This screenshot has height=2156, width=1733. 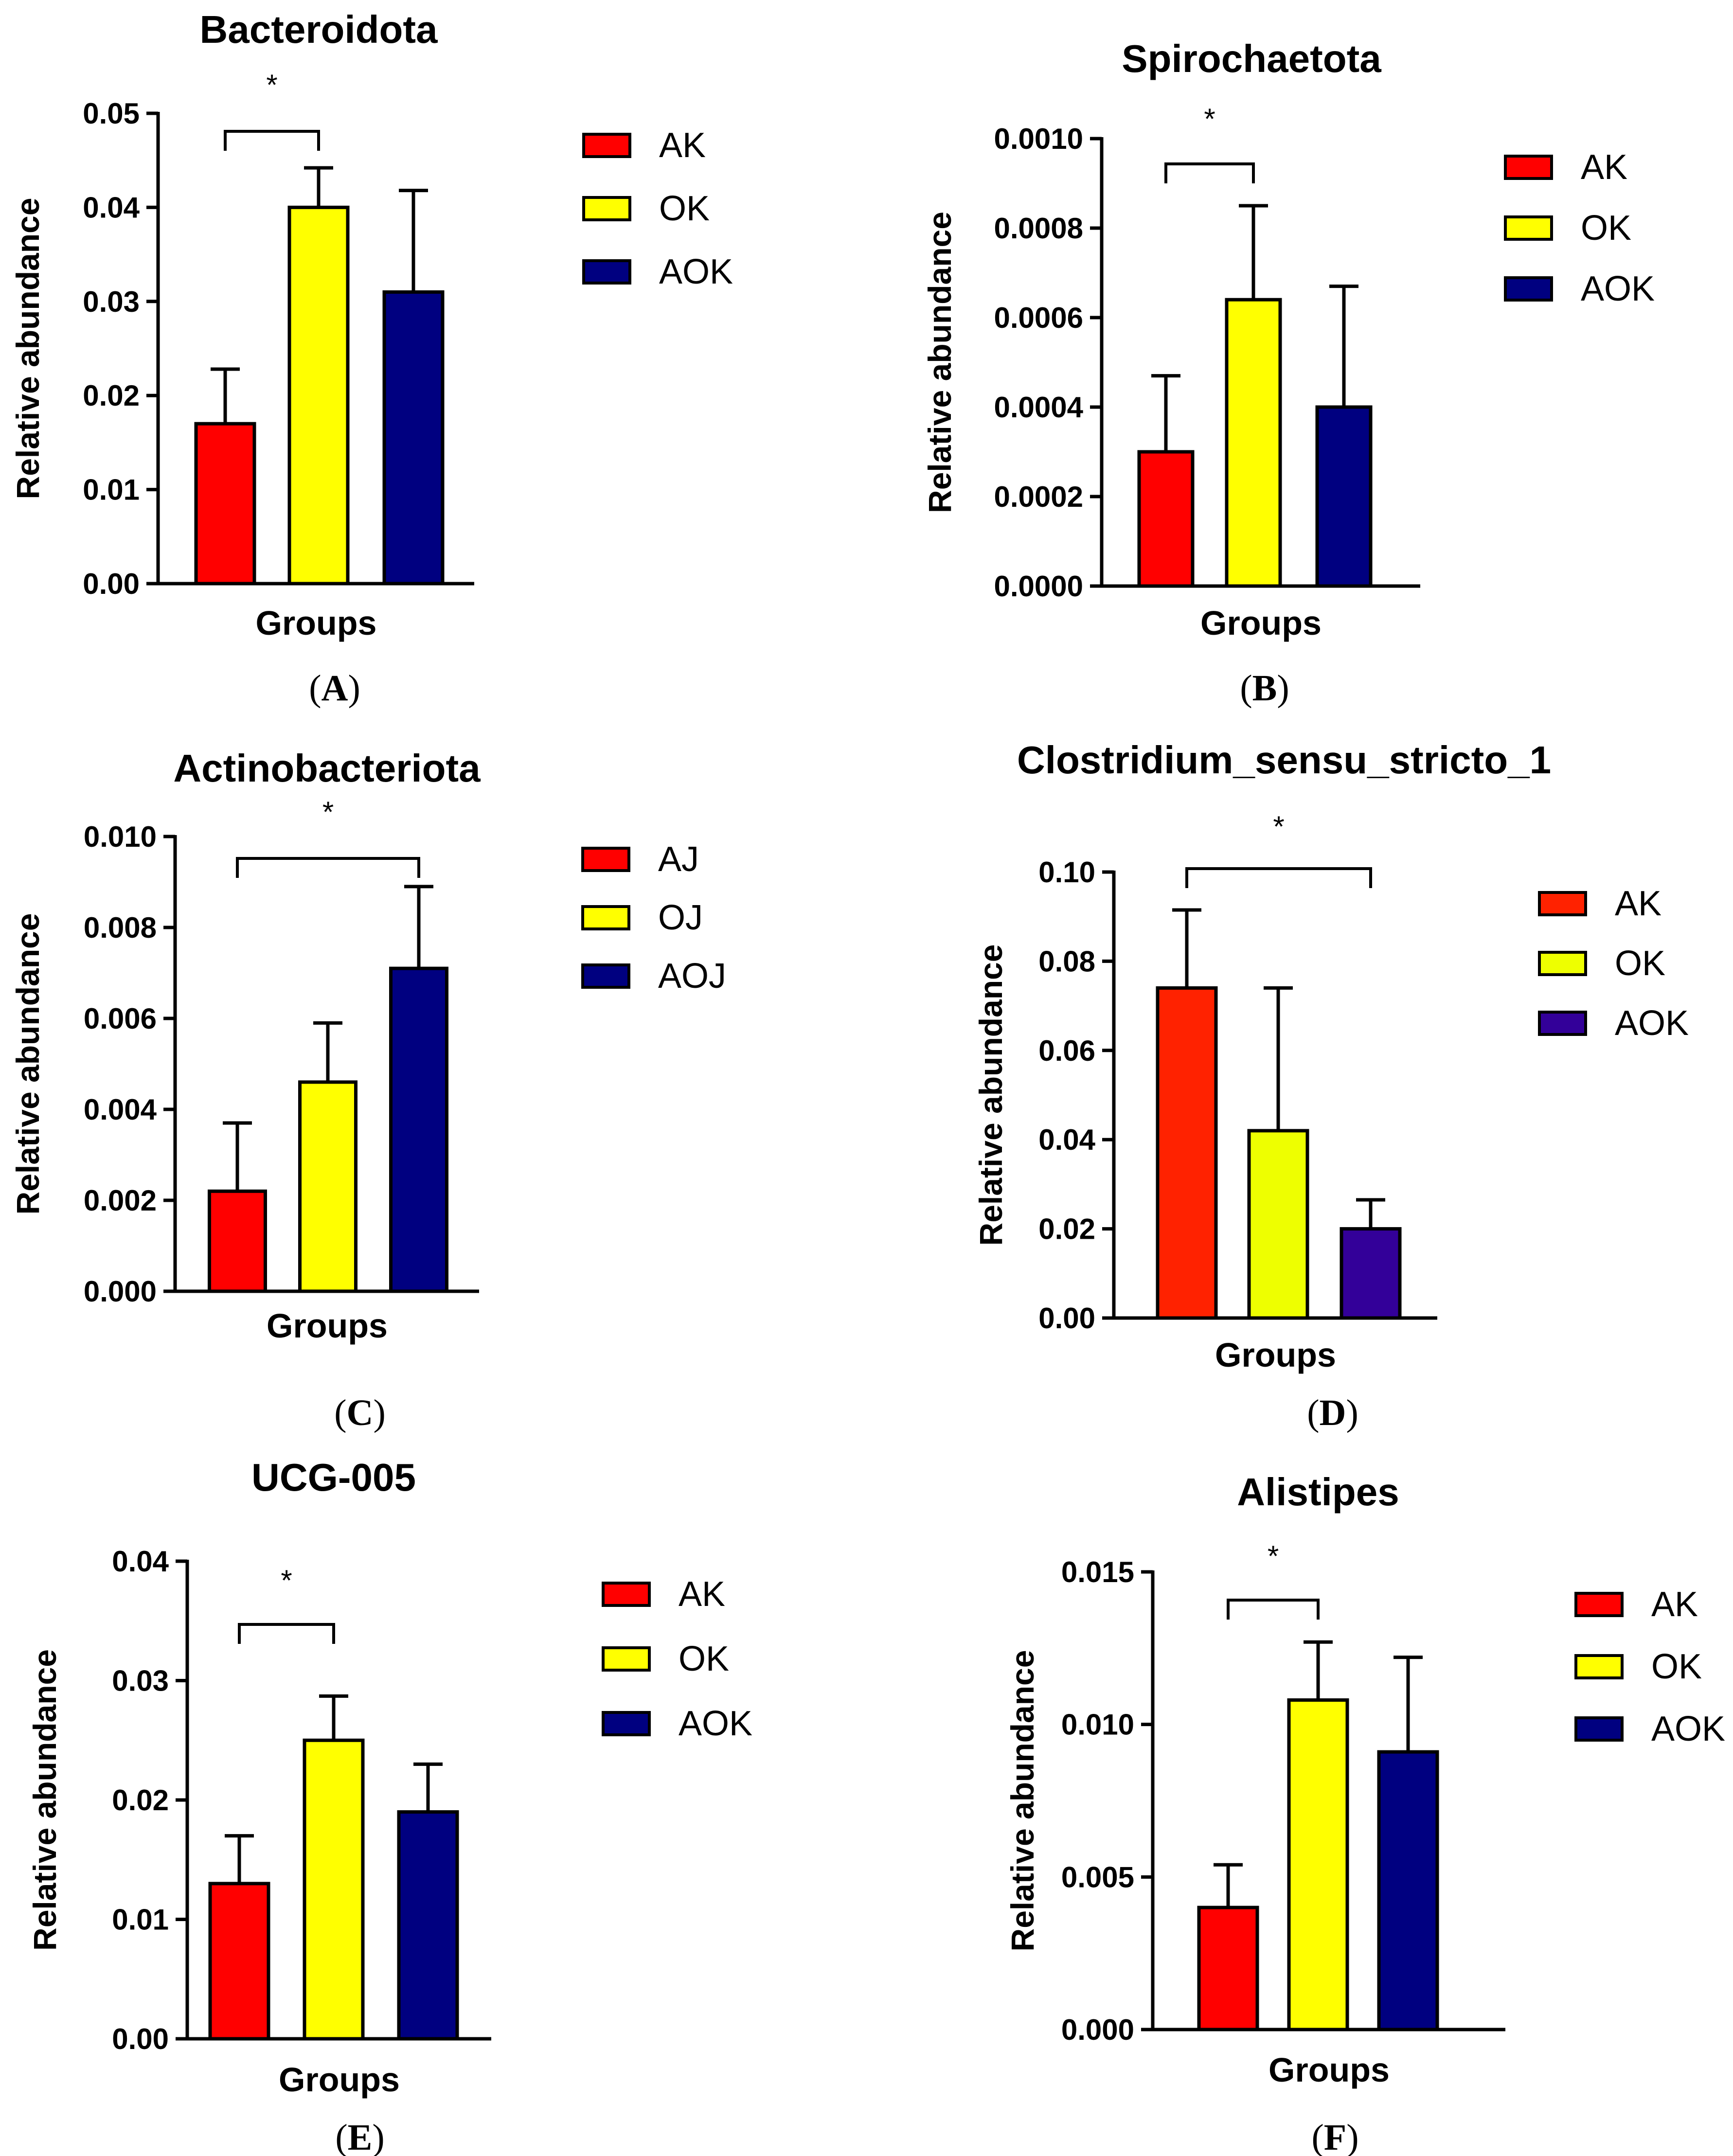 What do you see at coordinates (335, 688) in the screenshot?
I see `panel-letter: A` at bounding box center [335, 688].